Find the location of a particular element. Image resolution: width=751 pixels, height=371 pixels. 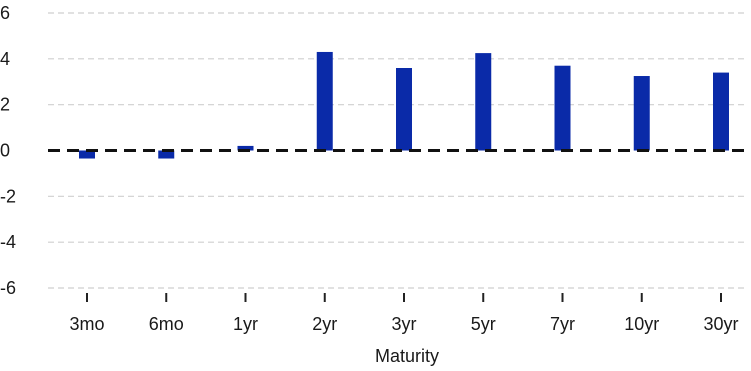

x-axis: 3mo 6mo 1yr 2yr 3yr 5yr 7yr 10yr 30yr is located at coordinates (404, 313).